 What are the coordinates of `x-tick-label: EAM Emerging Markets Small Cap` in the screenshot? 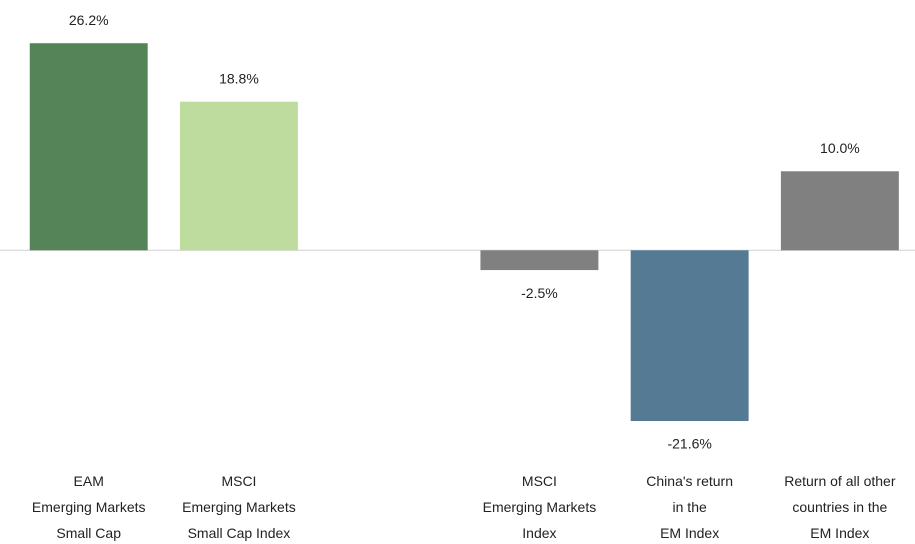 It's located at (88, 507).